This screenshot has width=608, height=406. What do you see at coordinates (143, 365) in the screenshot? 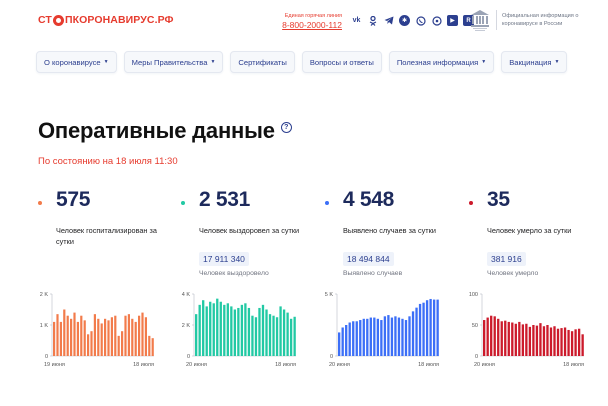
I see `x-end-label: 18 июля` at bounding box center [143, 365].